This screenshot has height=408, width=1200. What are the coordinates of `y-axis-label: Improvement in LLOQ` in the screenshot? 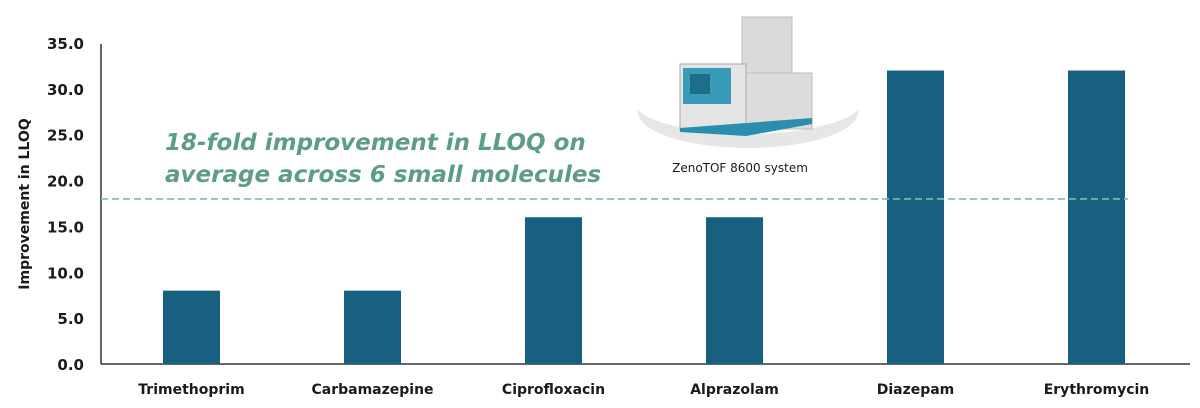 It's located at (25, 203).